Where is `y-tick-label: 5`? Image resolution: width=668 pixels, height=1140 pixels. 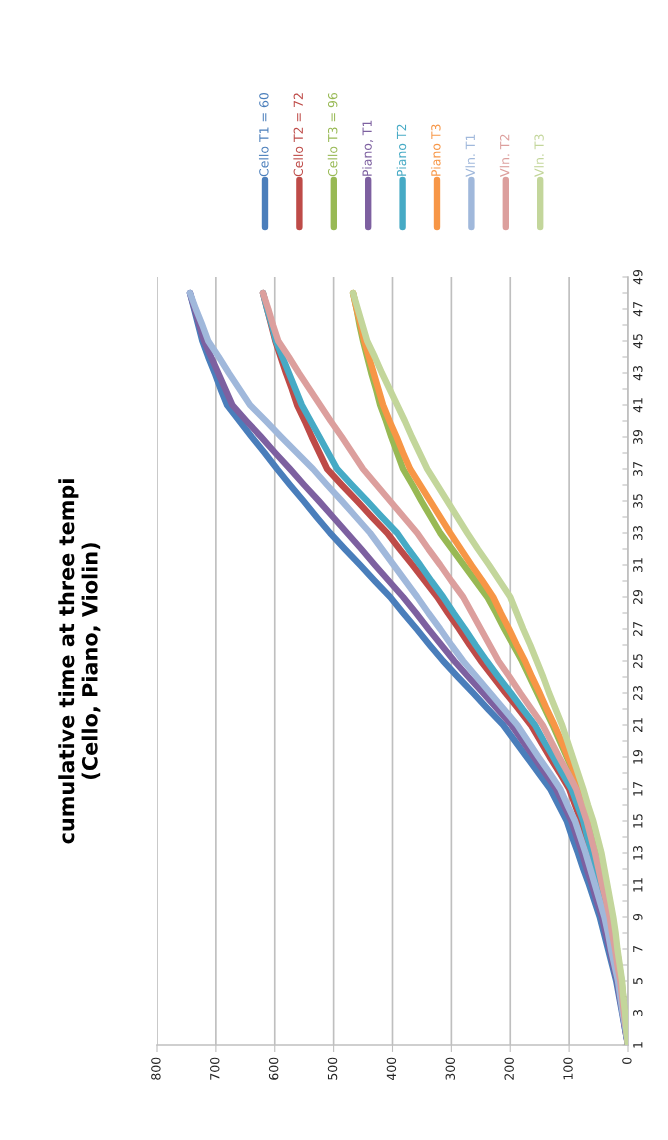
y-tick-label: 5 is located at coordinates (638, 981).